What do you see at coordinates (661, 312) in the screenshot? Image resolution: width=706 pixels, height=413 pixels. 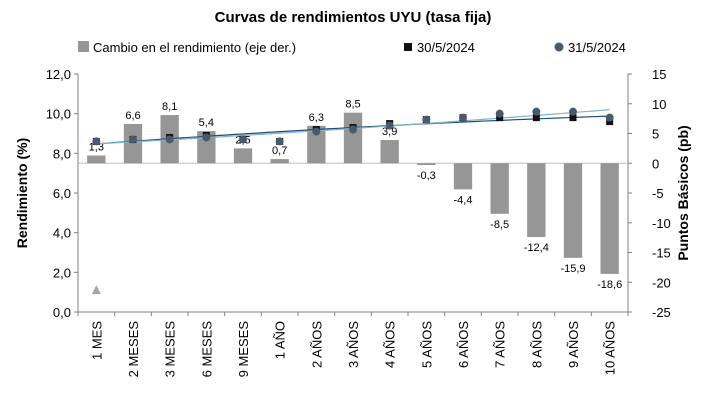 I see `y-right-tick-label: -25` at bounding box center [661, 312].